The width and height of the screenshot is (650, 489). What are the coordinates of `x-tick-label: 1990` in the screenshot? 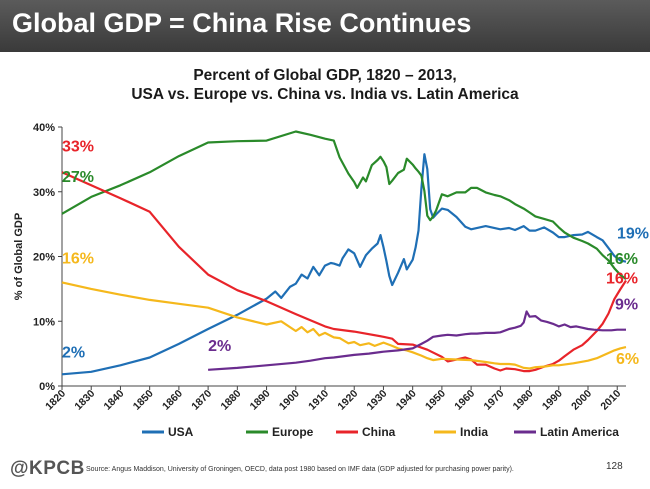 It's located at (552, 400).